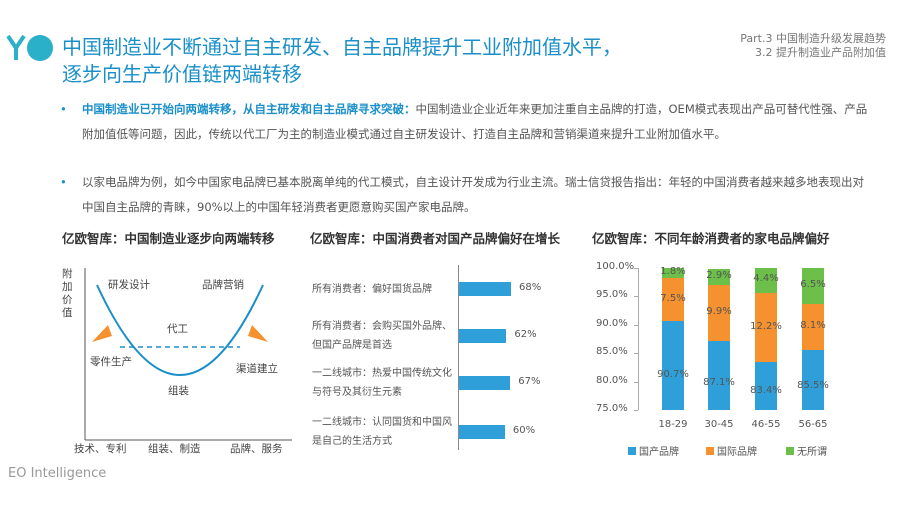 The height and width of the screenshot is (506, 900). Describe the element at coordinates (57, 473) in the screenshot. I see `footer: EO Intelligence` at that location.